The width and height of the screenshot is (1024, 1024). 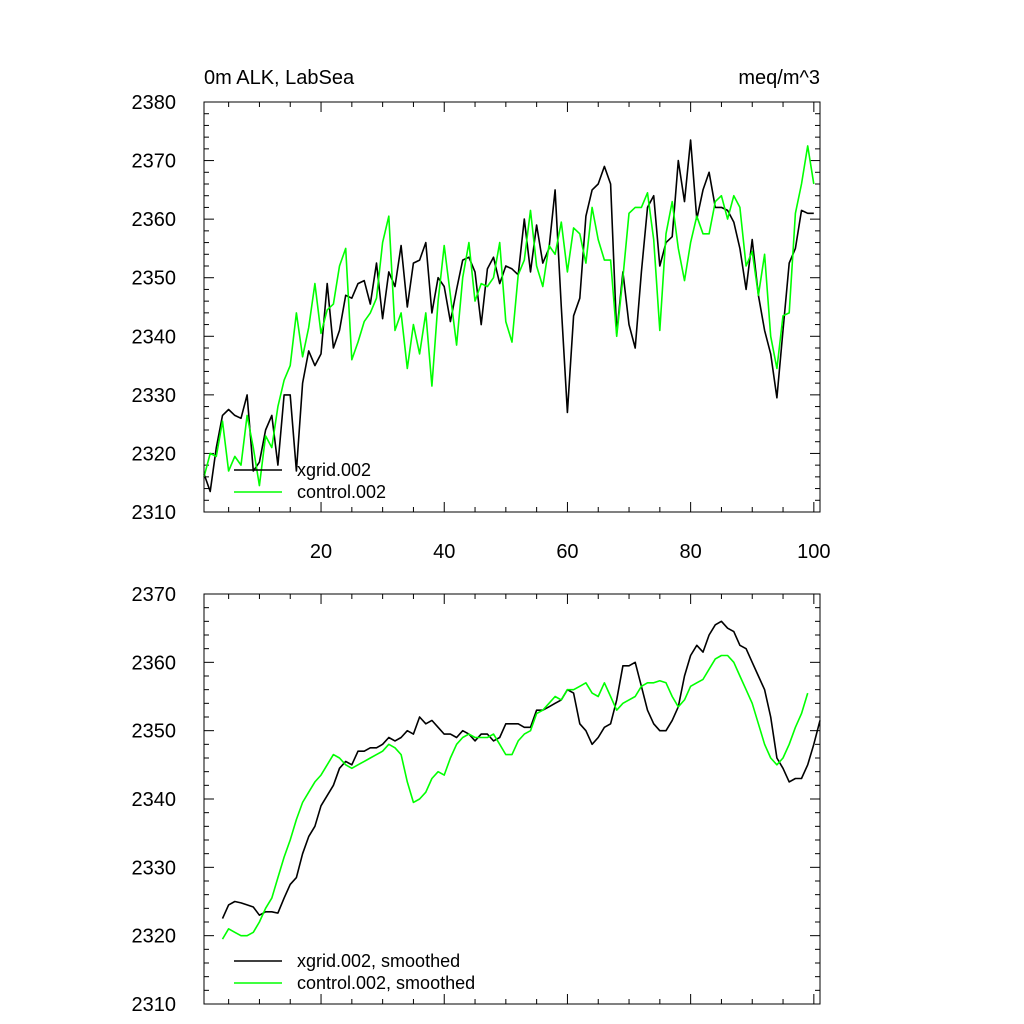 What do you see at coordinates (444, 552) in the screenshot?
I see `x-tick-label: 40` at bounding box center [444, 552].